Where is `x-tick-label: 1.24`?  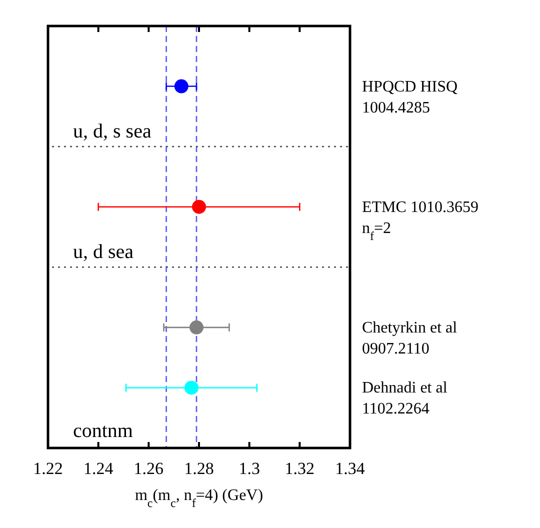 x-tick-label: 1.24 is located at coordinates (98, 468).